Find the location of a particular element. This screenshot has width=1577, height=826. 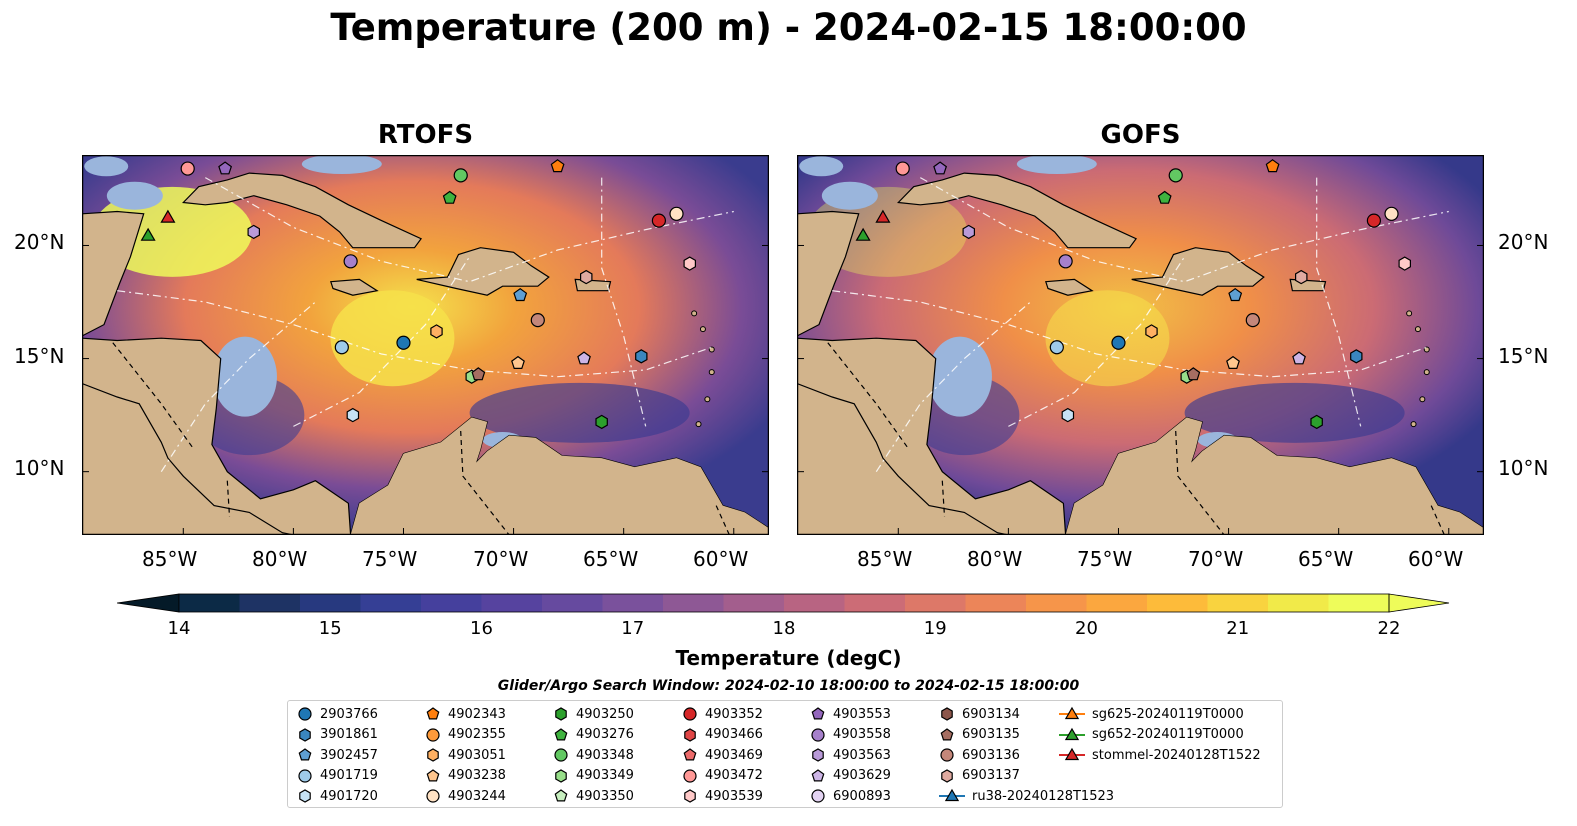

colorbar-tick-22: 22 is located at coordinates (1389, 628).